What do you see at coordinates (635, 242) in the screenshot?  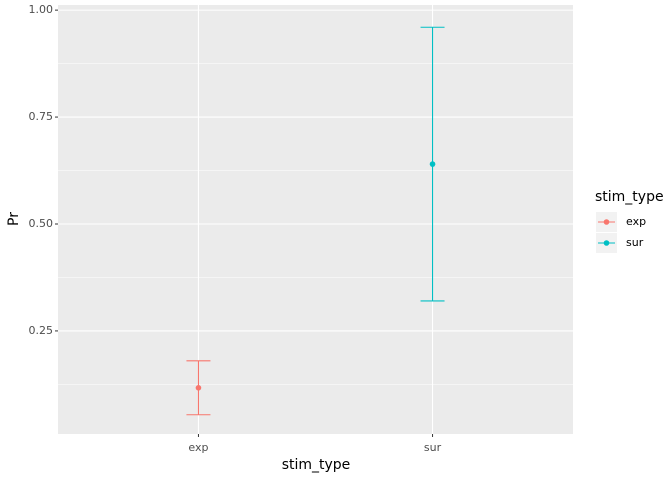 I see `legend-label: sur` at bounding box center [635, 242].